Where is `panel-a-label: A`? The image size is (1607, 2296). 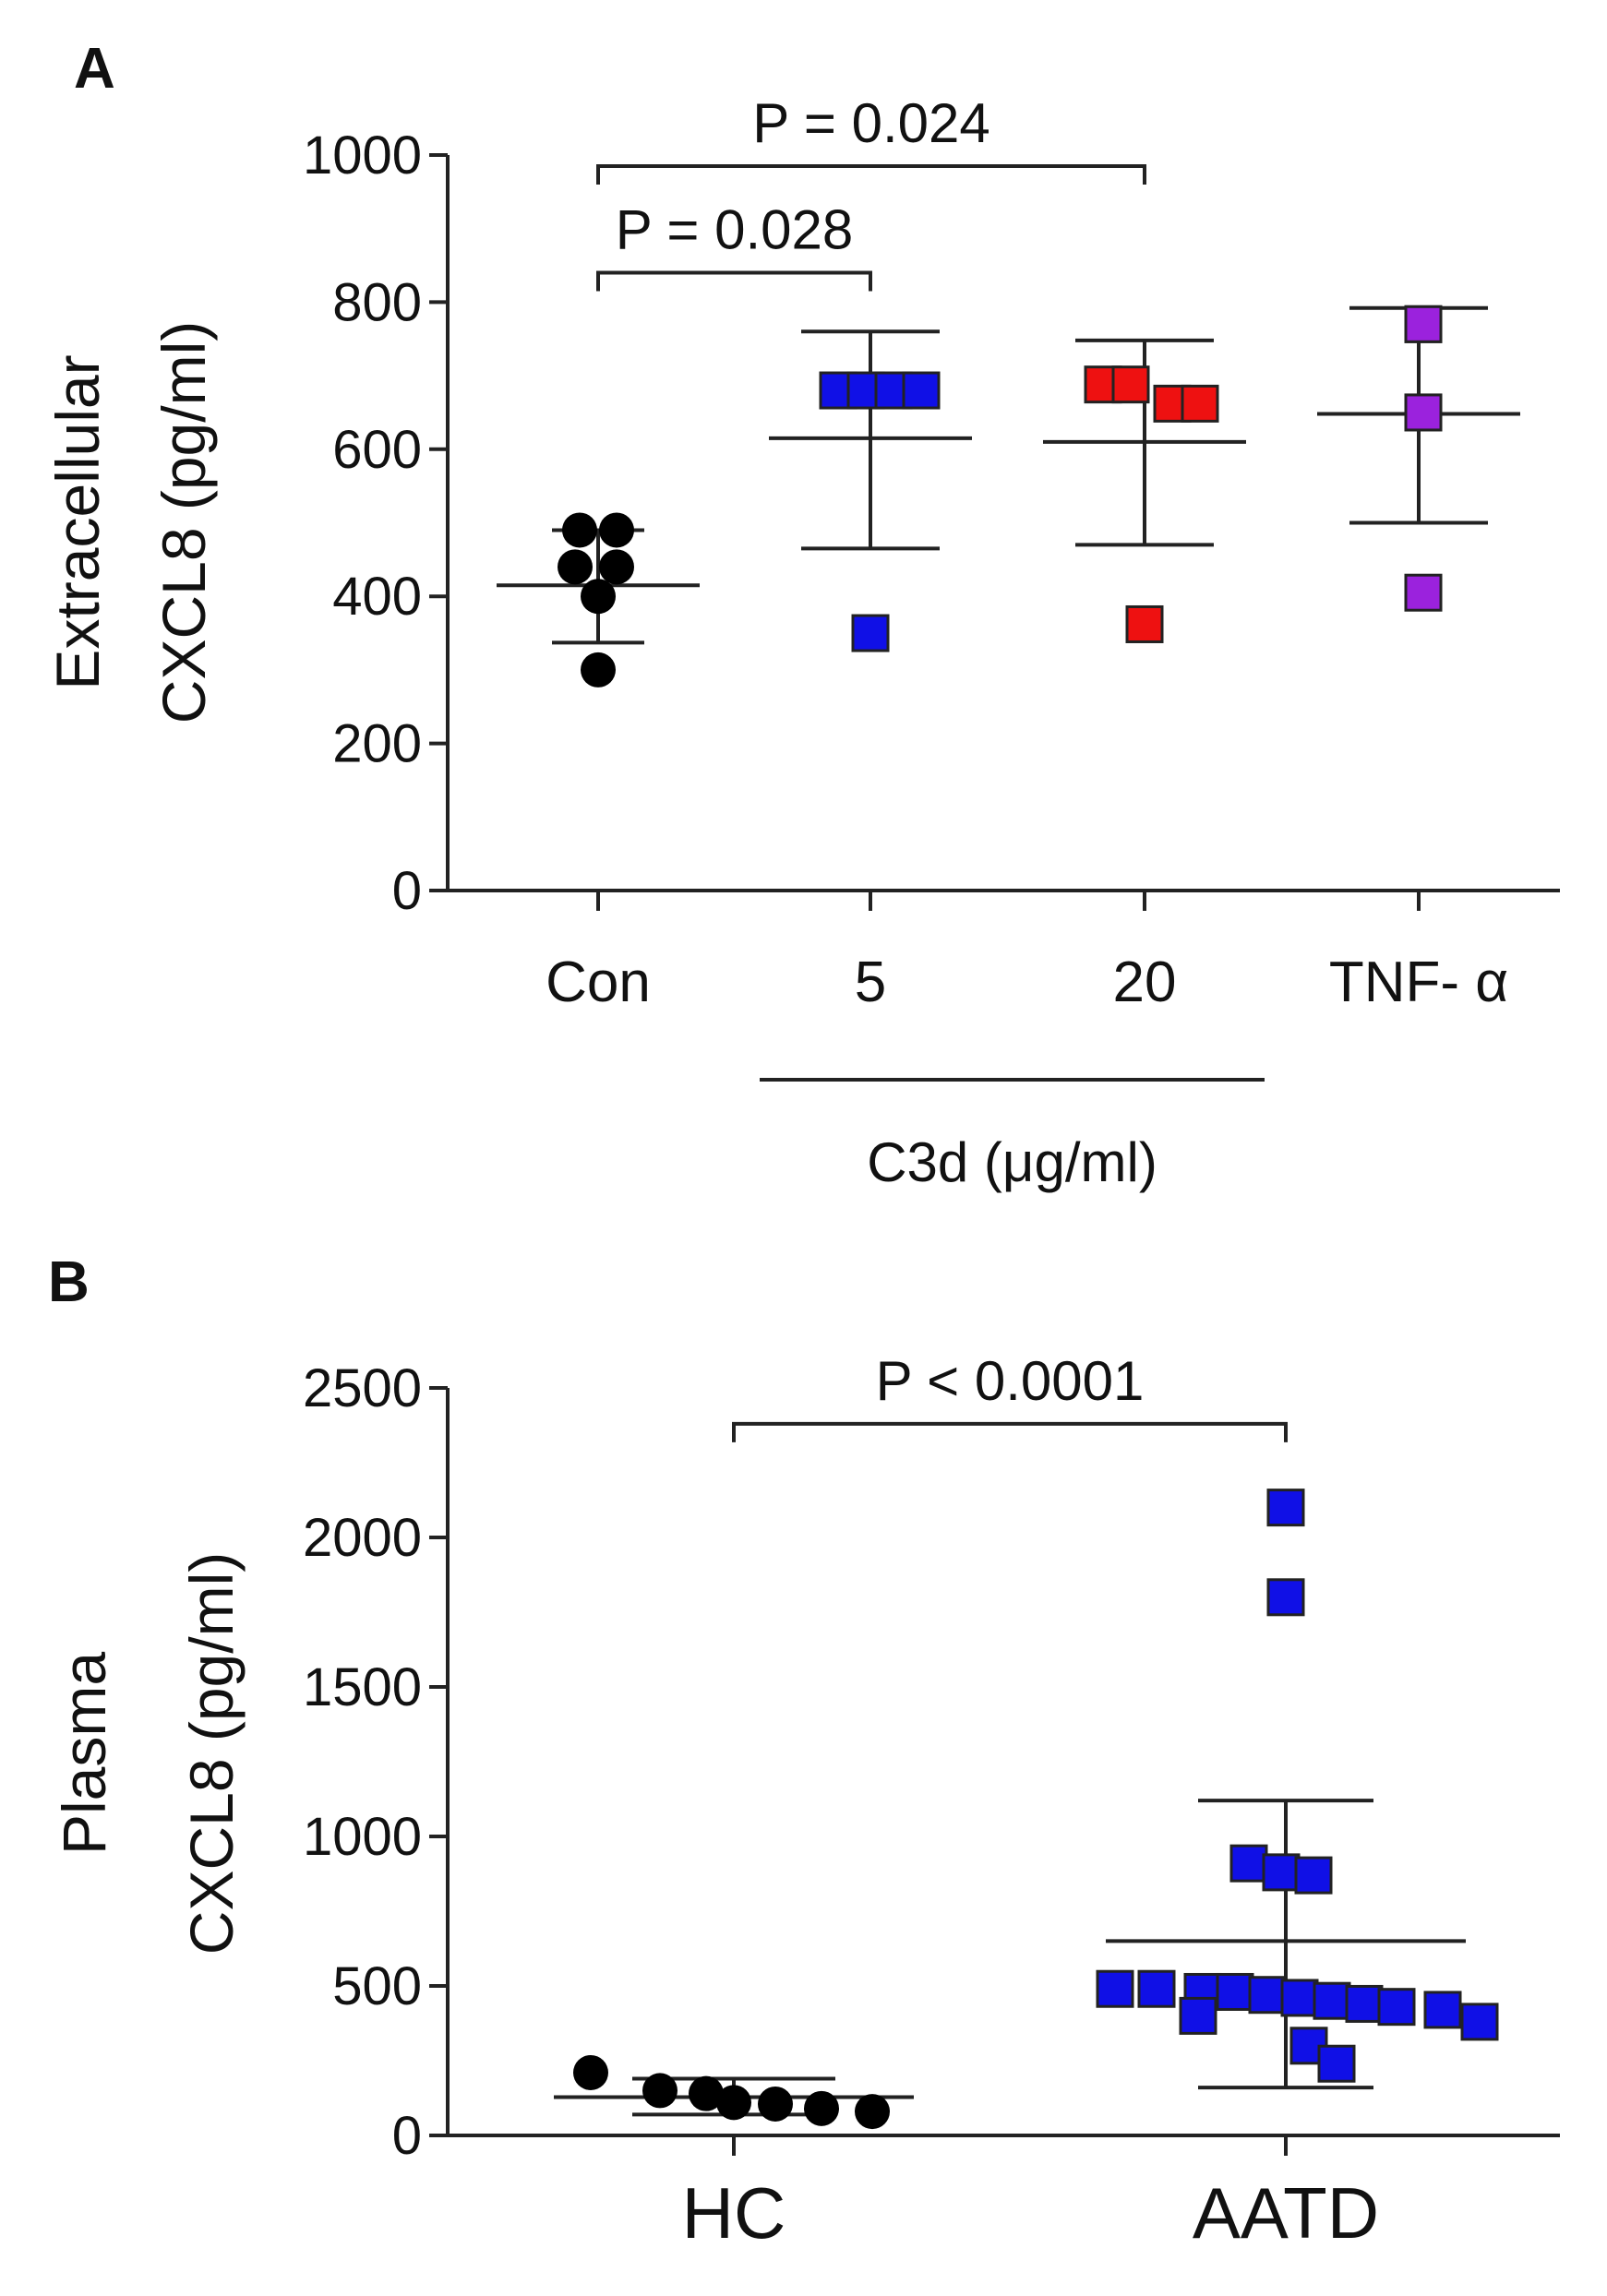 panel-a-label: A is located at coordinates (94, 69).